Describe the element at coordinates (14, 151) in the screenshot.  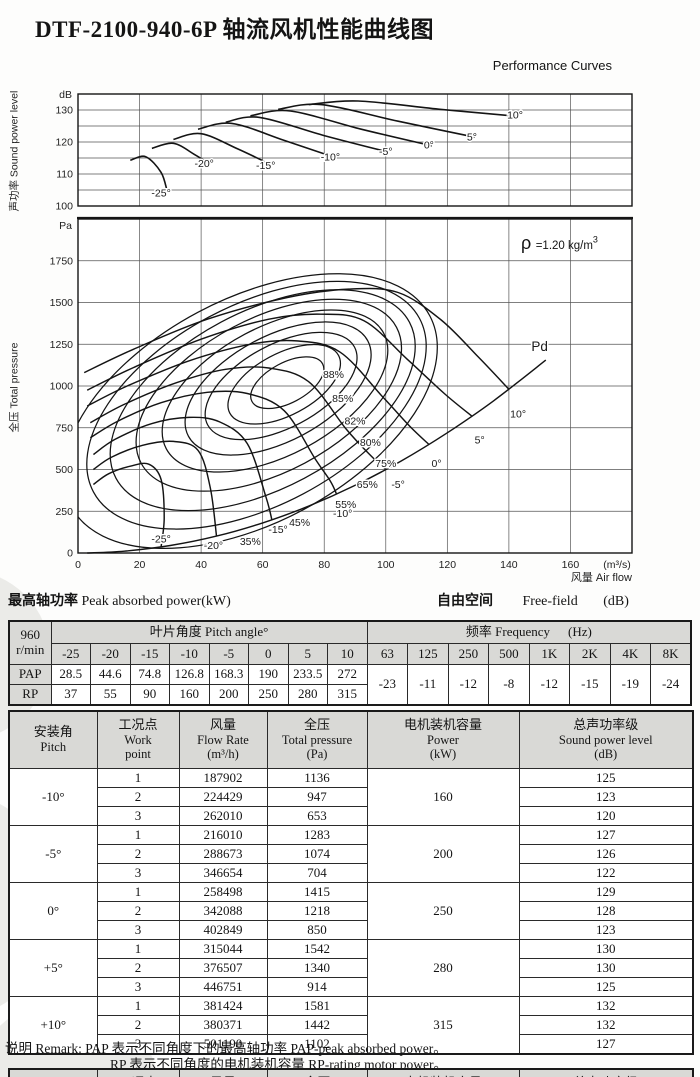
I see `sound-chart-y-axis-label: 声功率 Sound power level` at that location.